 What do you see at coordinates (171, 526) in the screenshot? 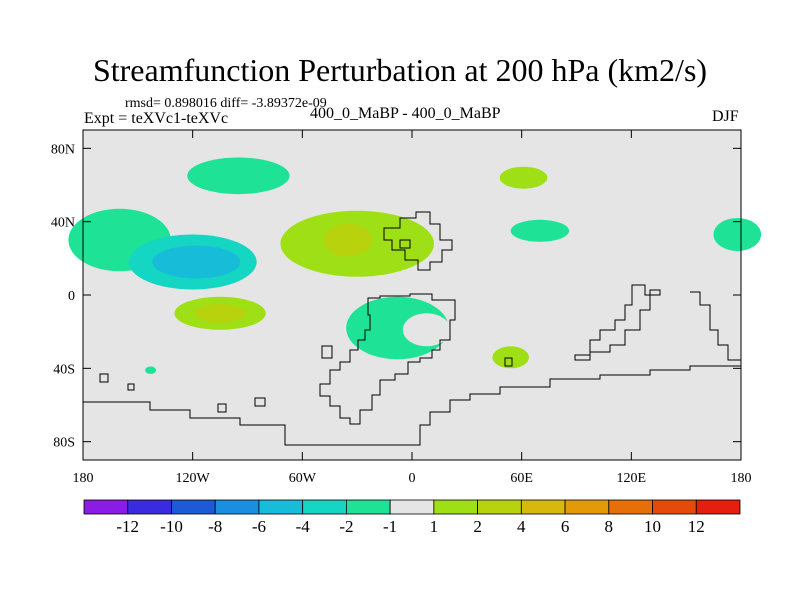
I see `colorbar-label: -10` at bounding box center [171, 526].